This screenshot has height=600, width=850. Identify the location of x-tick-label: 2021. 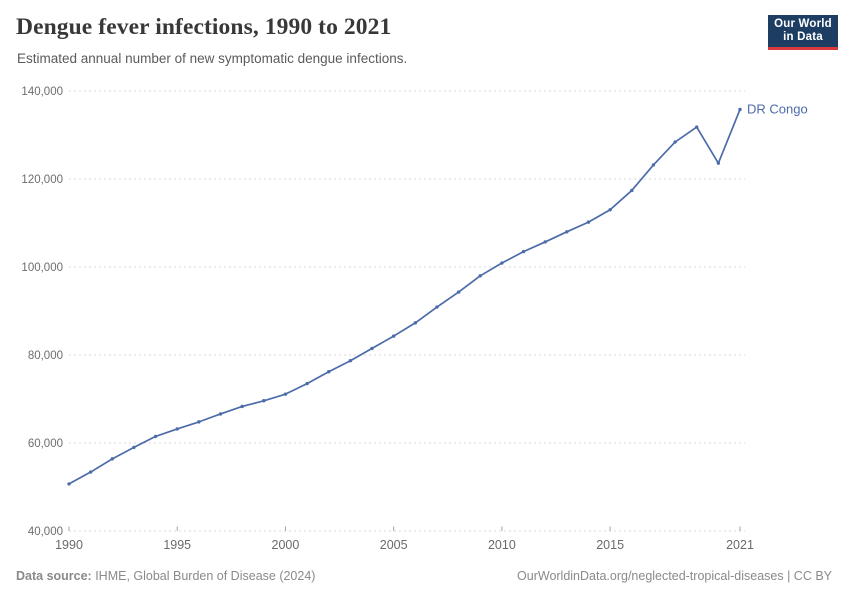
(740, 545).